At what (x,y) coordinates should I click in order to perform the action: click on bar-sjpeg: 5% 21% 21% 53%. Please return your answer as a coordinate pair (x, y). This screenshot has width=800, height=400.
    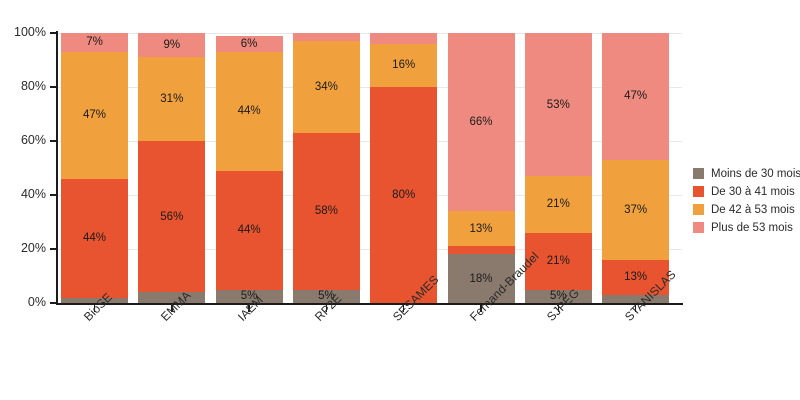
    Looking at the image, I should click on (558, 168).